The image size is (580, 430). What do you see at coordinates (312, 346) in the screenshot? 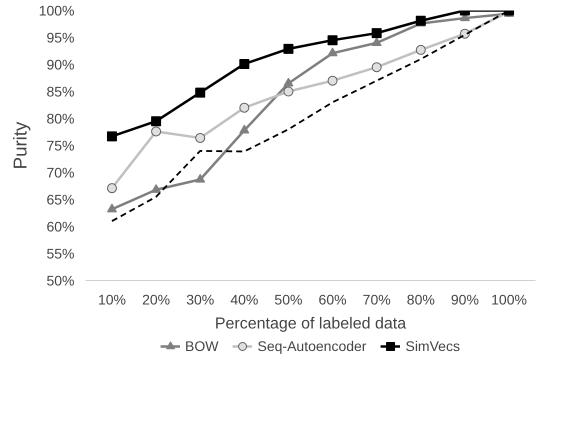
I see `legend-label: Seq-Autoencoder` at bounding box center [312, 346].